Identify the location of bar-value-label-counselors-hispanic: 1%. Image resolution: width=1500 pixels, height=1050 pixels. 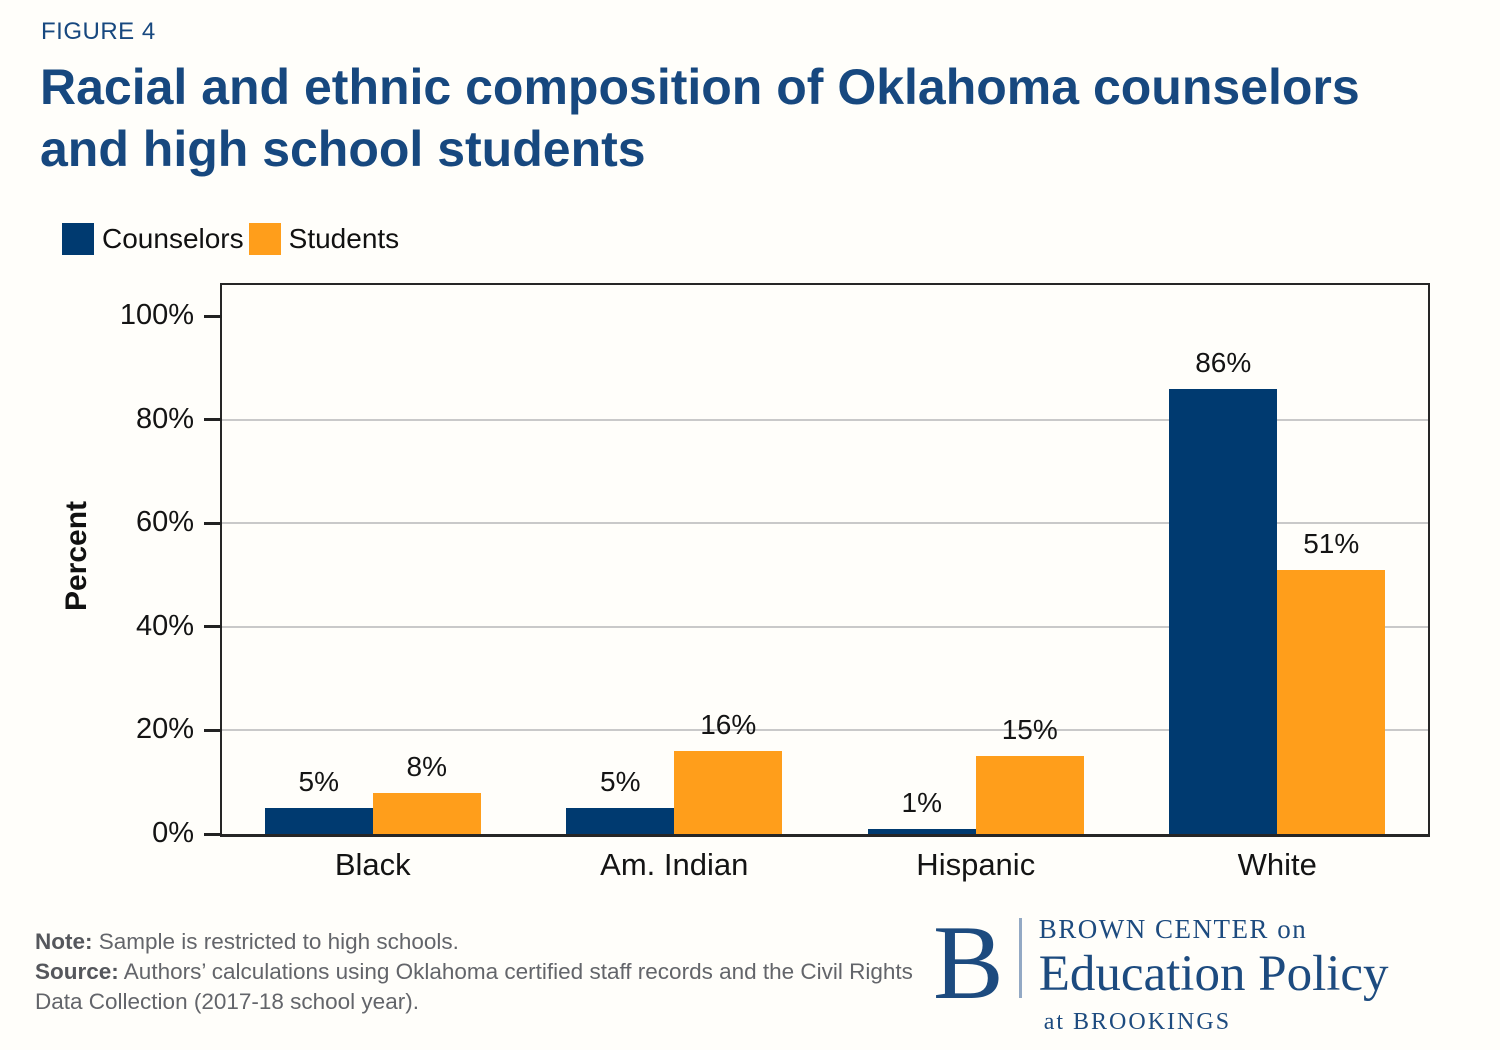
(921, 802).